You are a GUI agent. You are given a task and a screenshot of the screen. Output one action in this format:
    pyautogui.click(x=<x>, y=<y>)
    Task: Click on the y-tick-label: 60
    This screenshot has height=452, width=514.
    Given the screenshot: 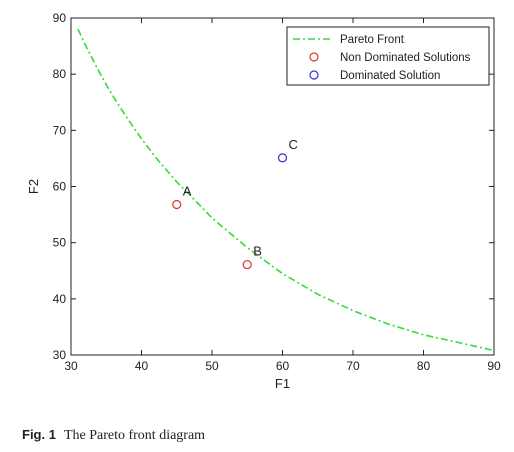 What is the action you would take?
    pyautogui.click(x=60, y=187)
    